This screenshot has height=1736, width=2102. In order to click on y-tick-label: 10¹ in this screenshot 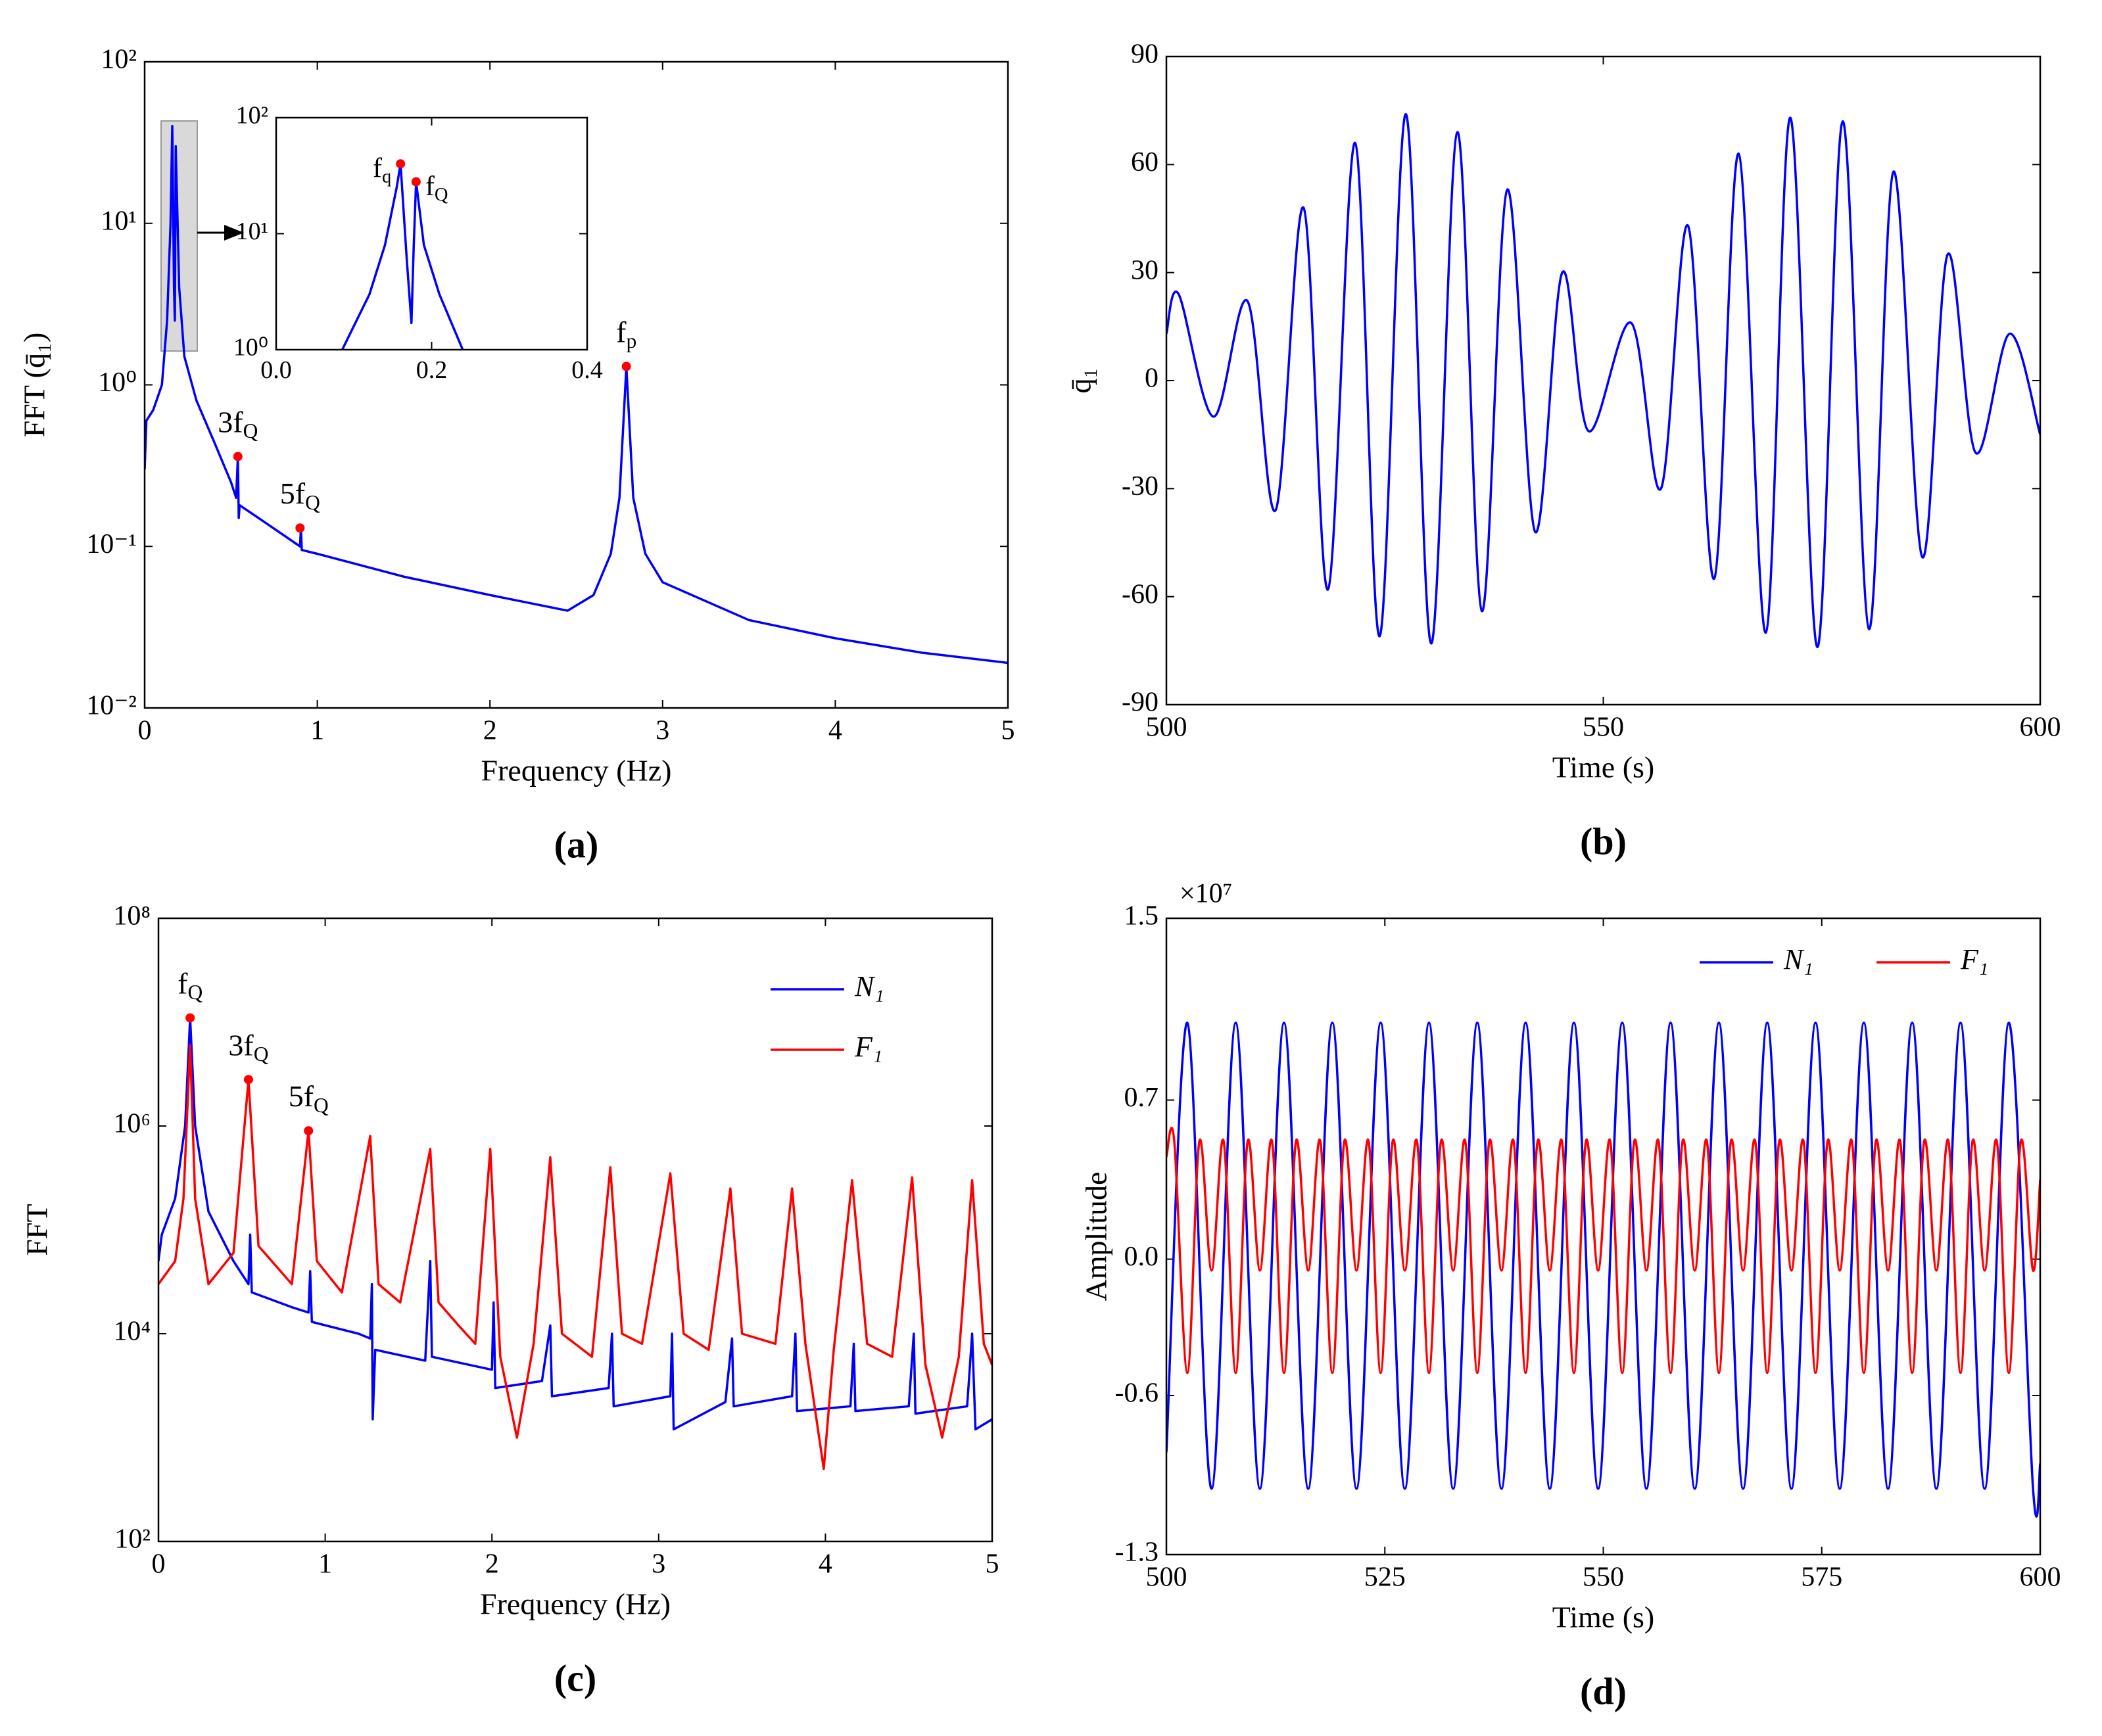, I will do `click(252, 232)`.